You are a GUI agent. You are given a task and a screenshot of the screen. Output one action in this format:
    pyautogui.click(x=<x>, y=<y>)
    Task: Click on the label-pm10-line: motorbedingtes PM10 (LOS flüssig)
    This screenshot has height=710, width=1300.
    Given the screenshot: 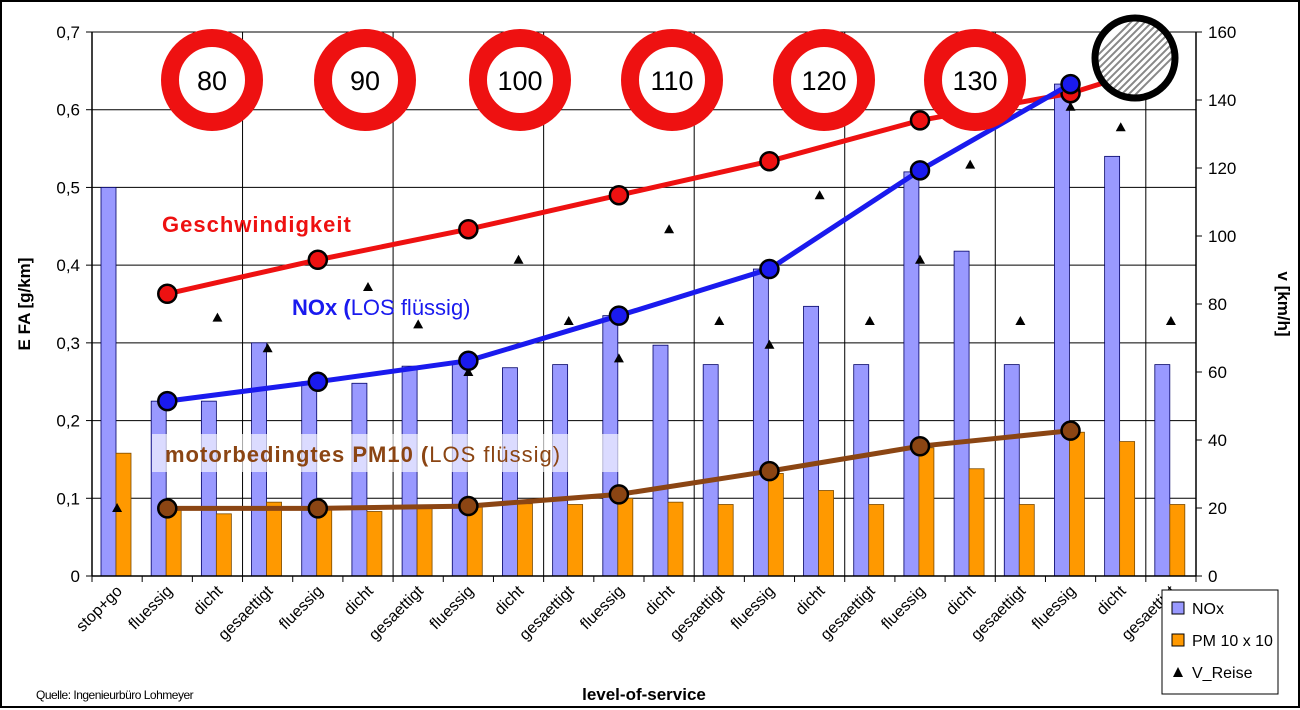 What is the action you would take?
    pyautogui.click(x=363, y=454)
    